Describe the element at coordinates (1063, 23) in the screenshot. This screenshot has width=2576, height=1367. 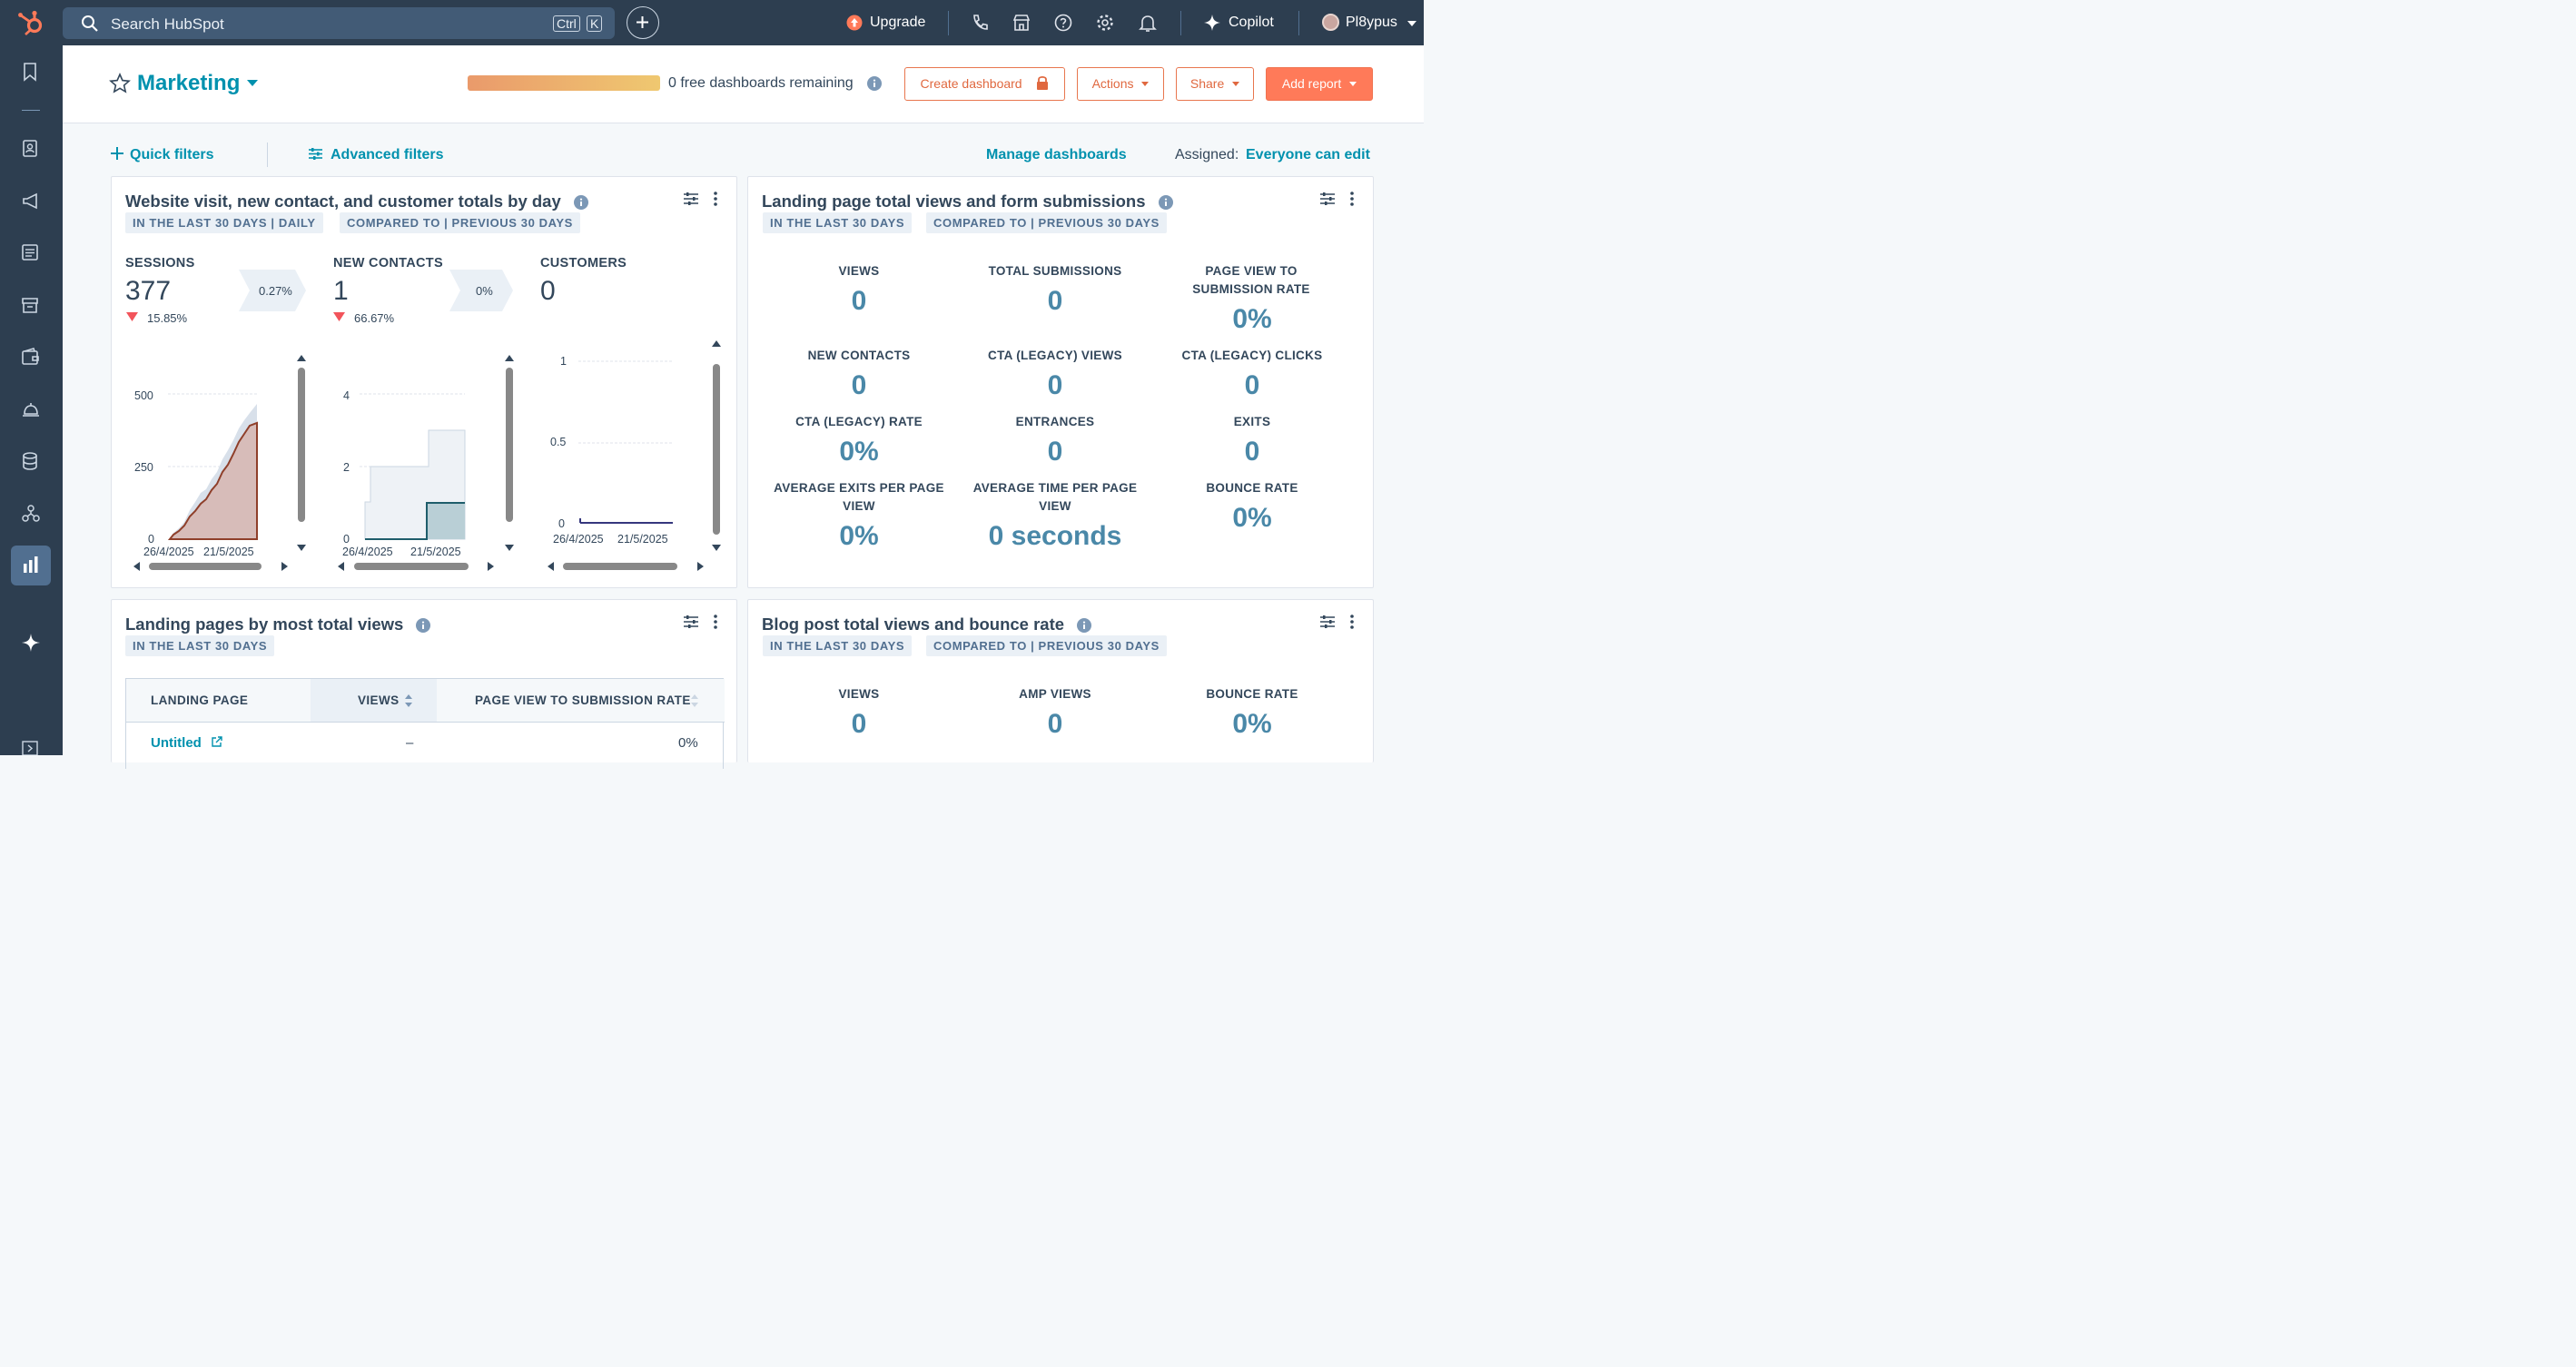
I see `help-icon` at that location.